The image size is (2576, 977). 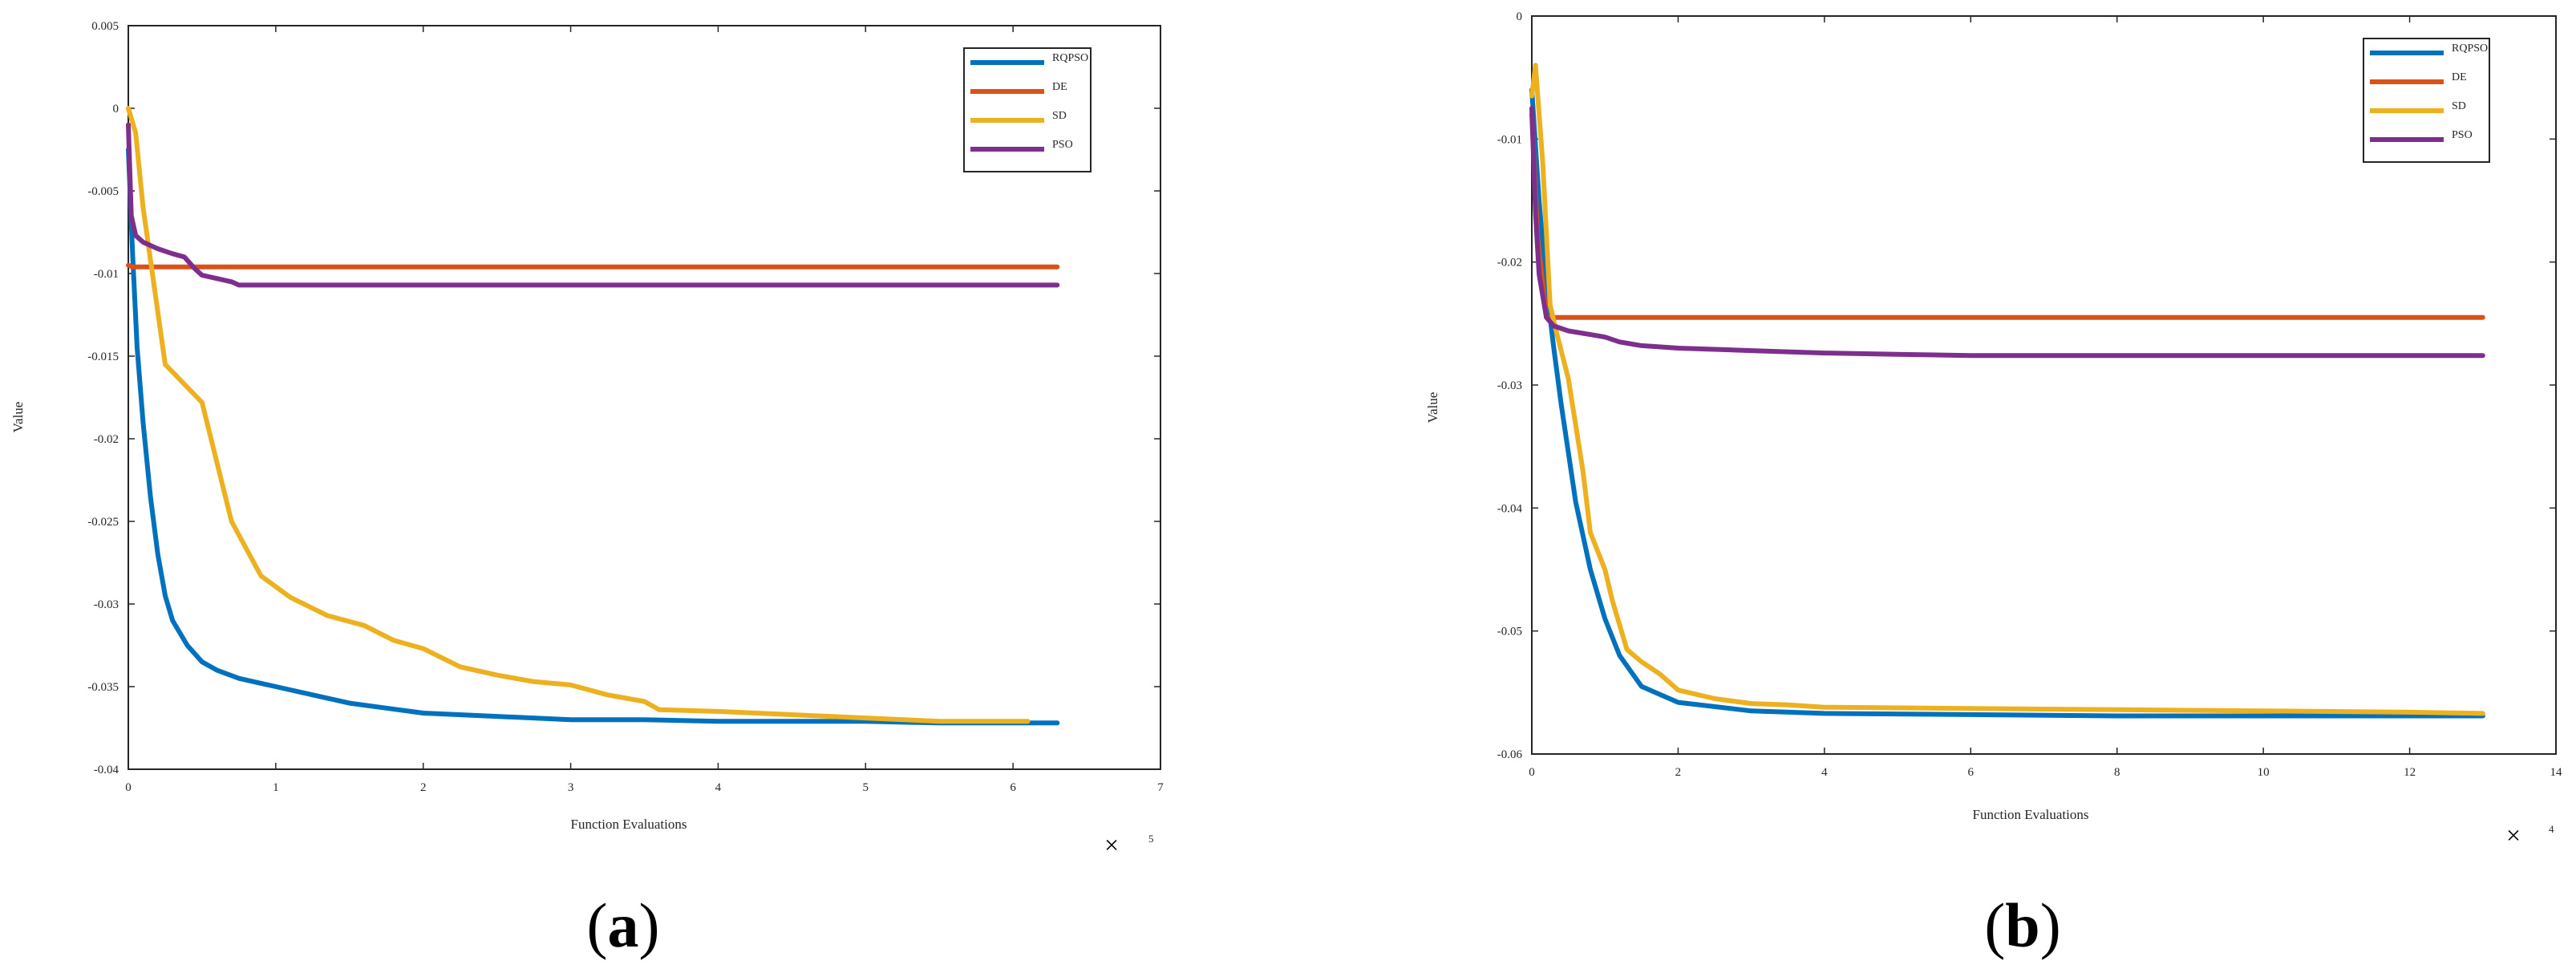 What do you see at coordinates (1995, 925) in the screenshot?
I see `panel-label-b-open: (` at bounding box center [1995, 925].